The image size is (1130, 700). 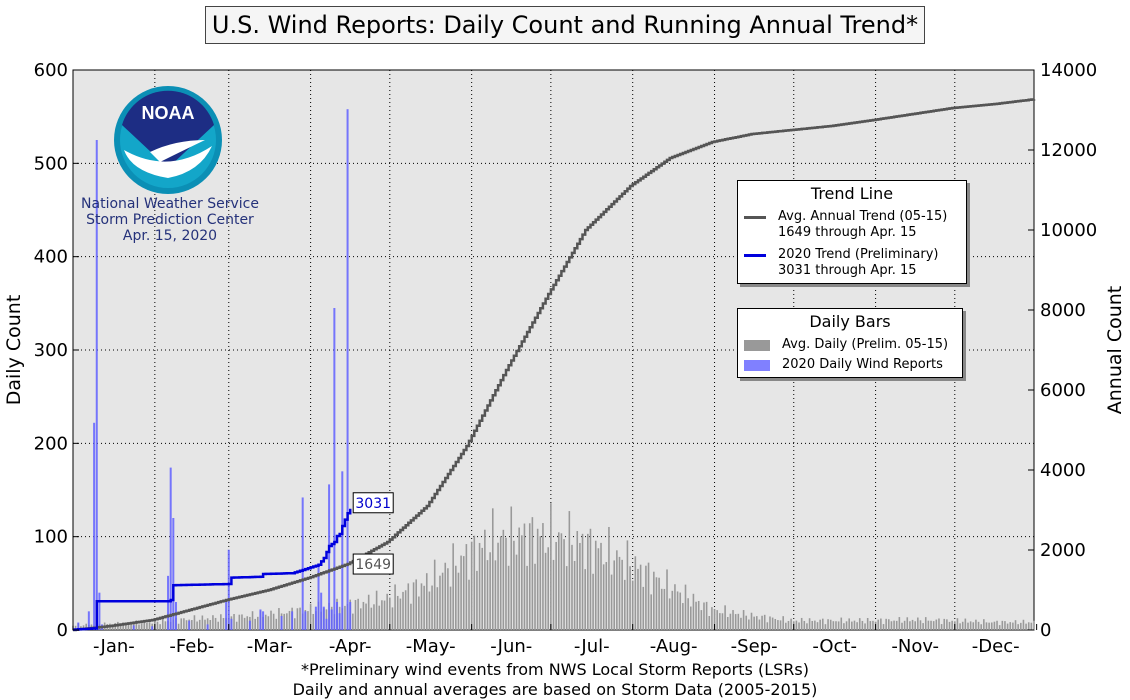 What do you see at coordinates (51, 350) in the screenshot?
I see `y-tick-label-left: 300` at bounding box center [51, 350].